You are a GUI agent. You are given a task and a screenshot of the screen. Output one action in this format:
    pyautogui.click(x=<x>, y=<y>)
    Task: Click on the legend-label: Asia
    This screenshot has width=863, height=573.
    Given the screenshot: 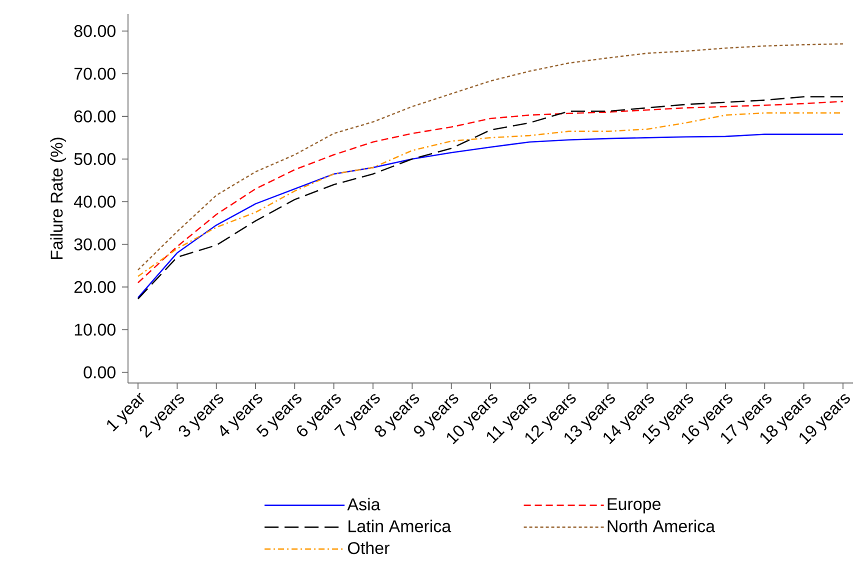 What is the action you would take?
    pyautogui.click(x=363, y=504)
    